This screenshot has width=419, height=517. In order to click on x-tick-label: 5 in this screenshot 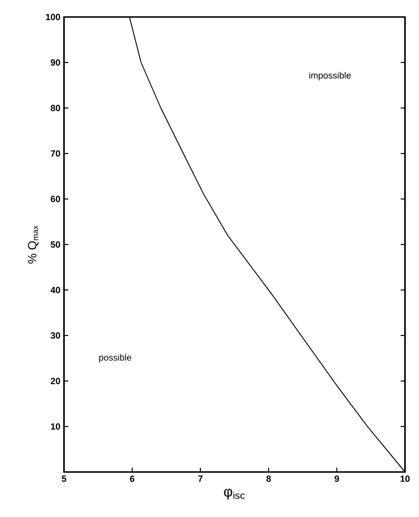, I will do `click(64, 479)`.